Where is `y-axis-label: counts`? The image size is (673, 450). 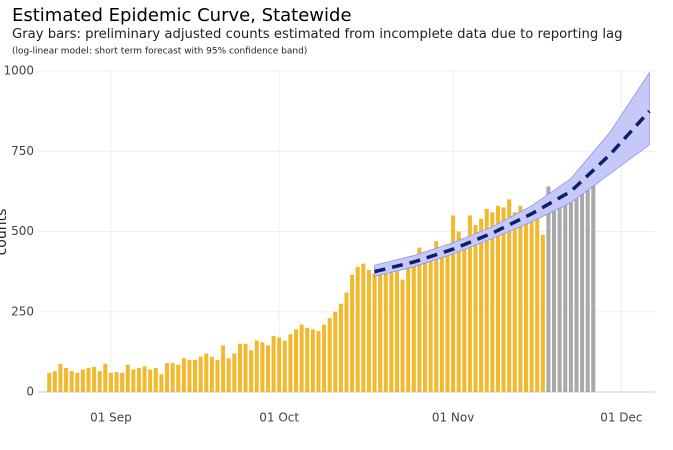 y-axis-label: counts is located at coordinates (5, 232).